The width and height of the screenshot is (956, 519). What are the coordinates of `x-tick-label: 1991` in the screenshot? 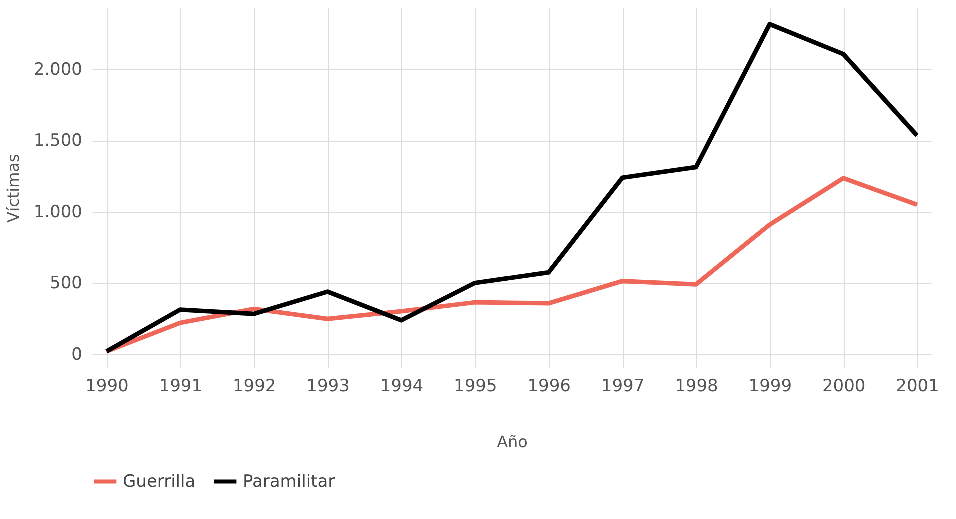 It's located at (181, 386).